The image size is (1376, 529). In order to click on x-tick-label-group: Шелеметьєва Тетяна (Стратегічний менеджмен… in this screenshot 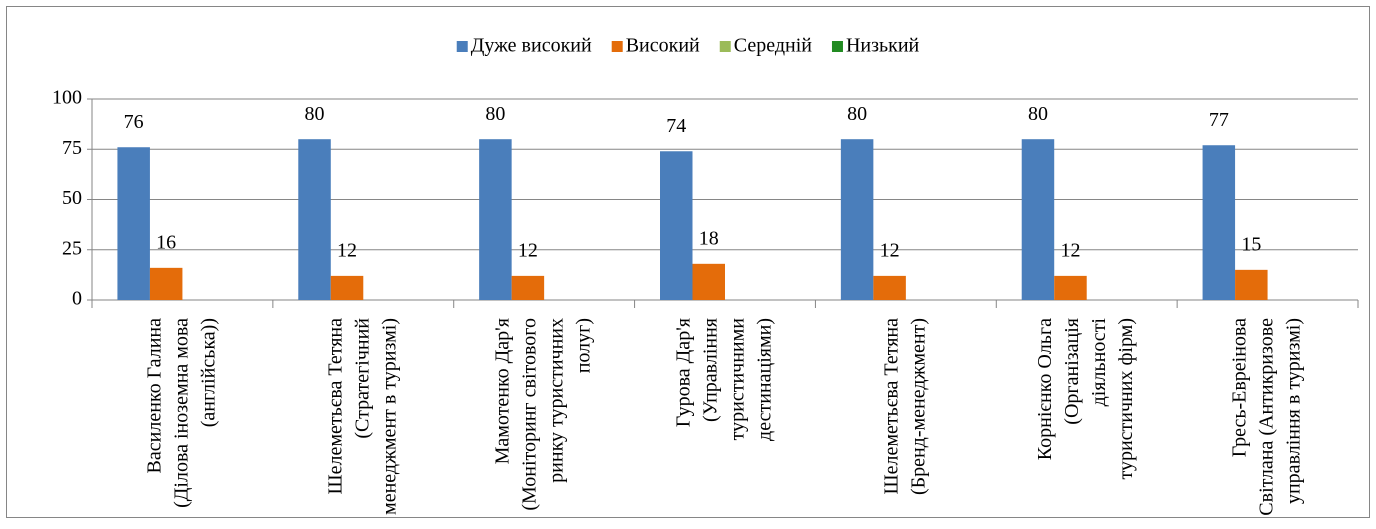, I will do `click(362, 416)`.